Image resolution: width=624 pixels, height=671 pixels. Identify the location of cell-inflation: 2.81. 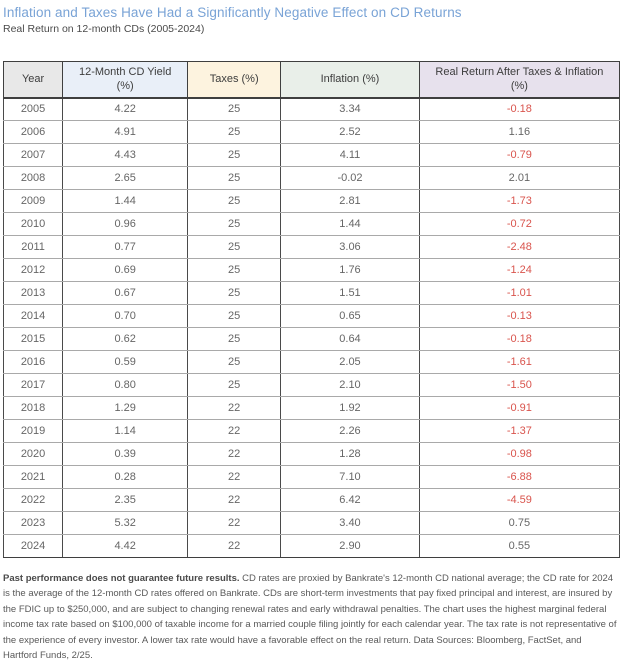
(350, 201).